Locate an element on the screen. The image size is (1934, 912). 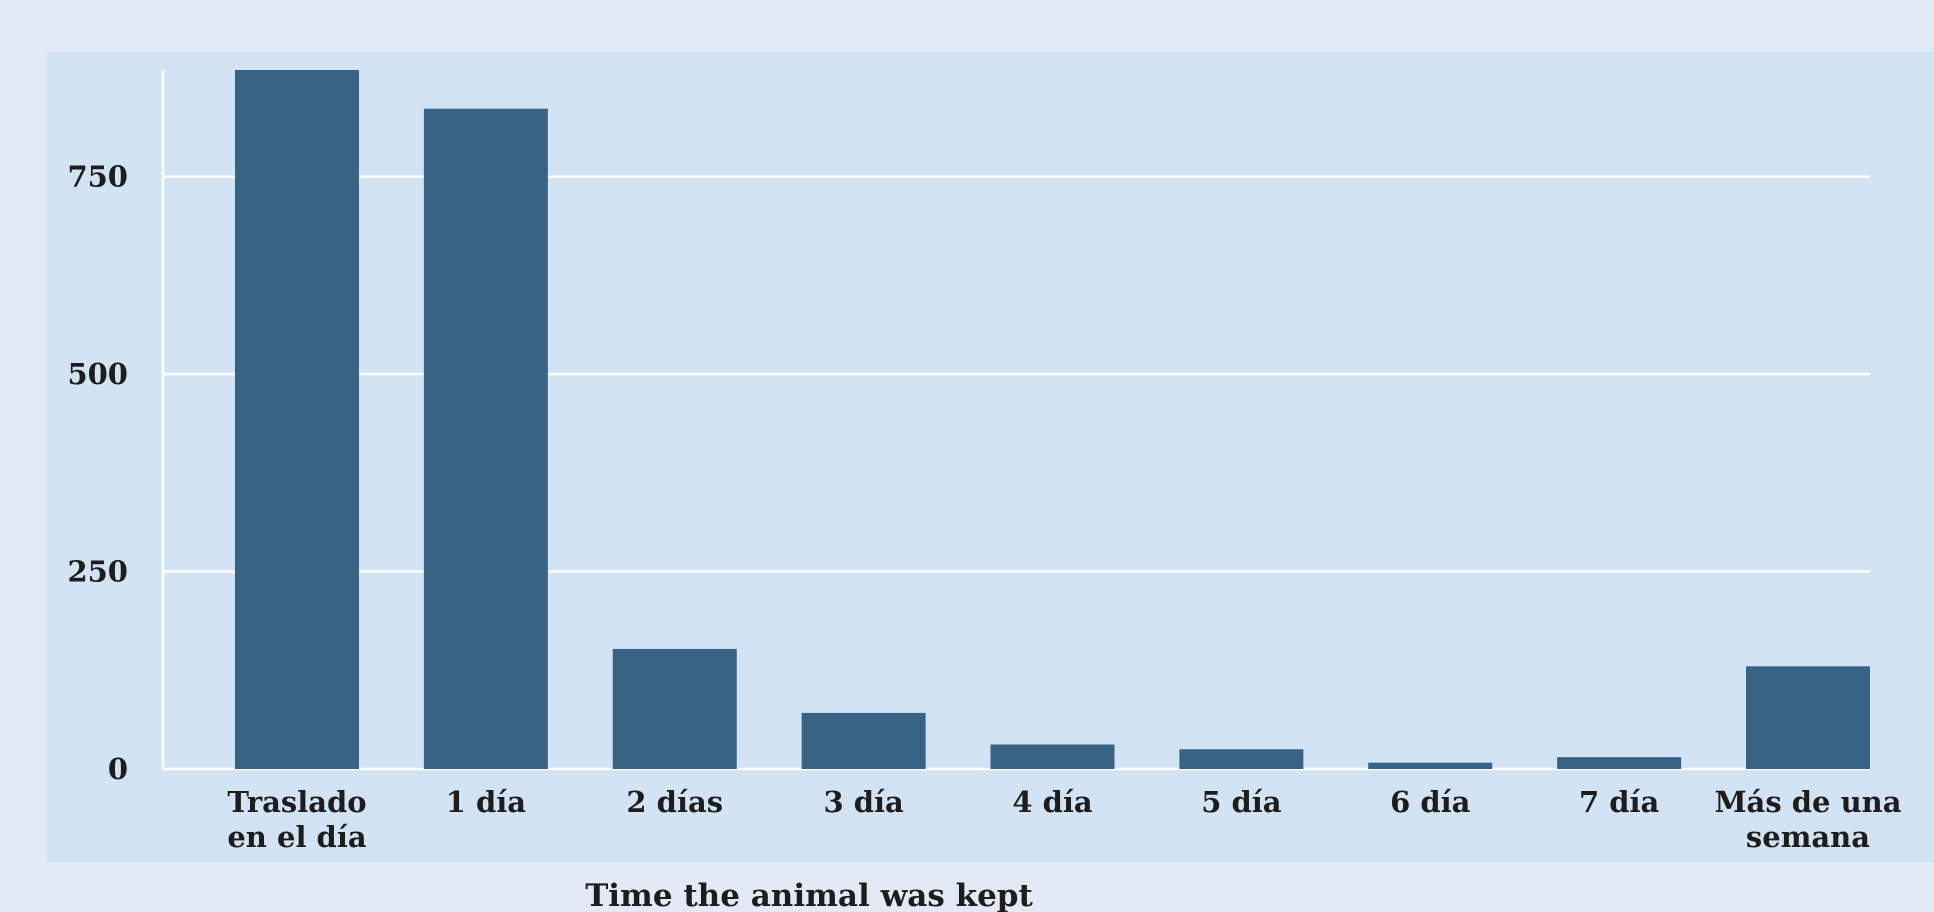
x-tick-label: 7 día is located at coordinates (1619, 802).